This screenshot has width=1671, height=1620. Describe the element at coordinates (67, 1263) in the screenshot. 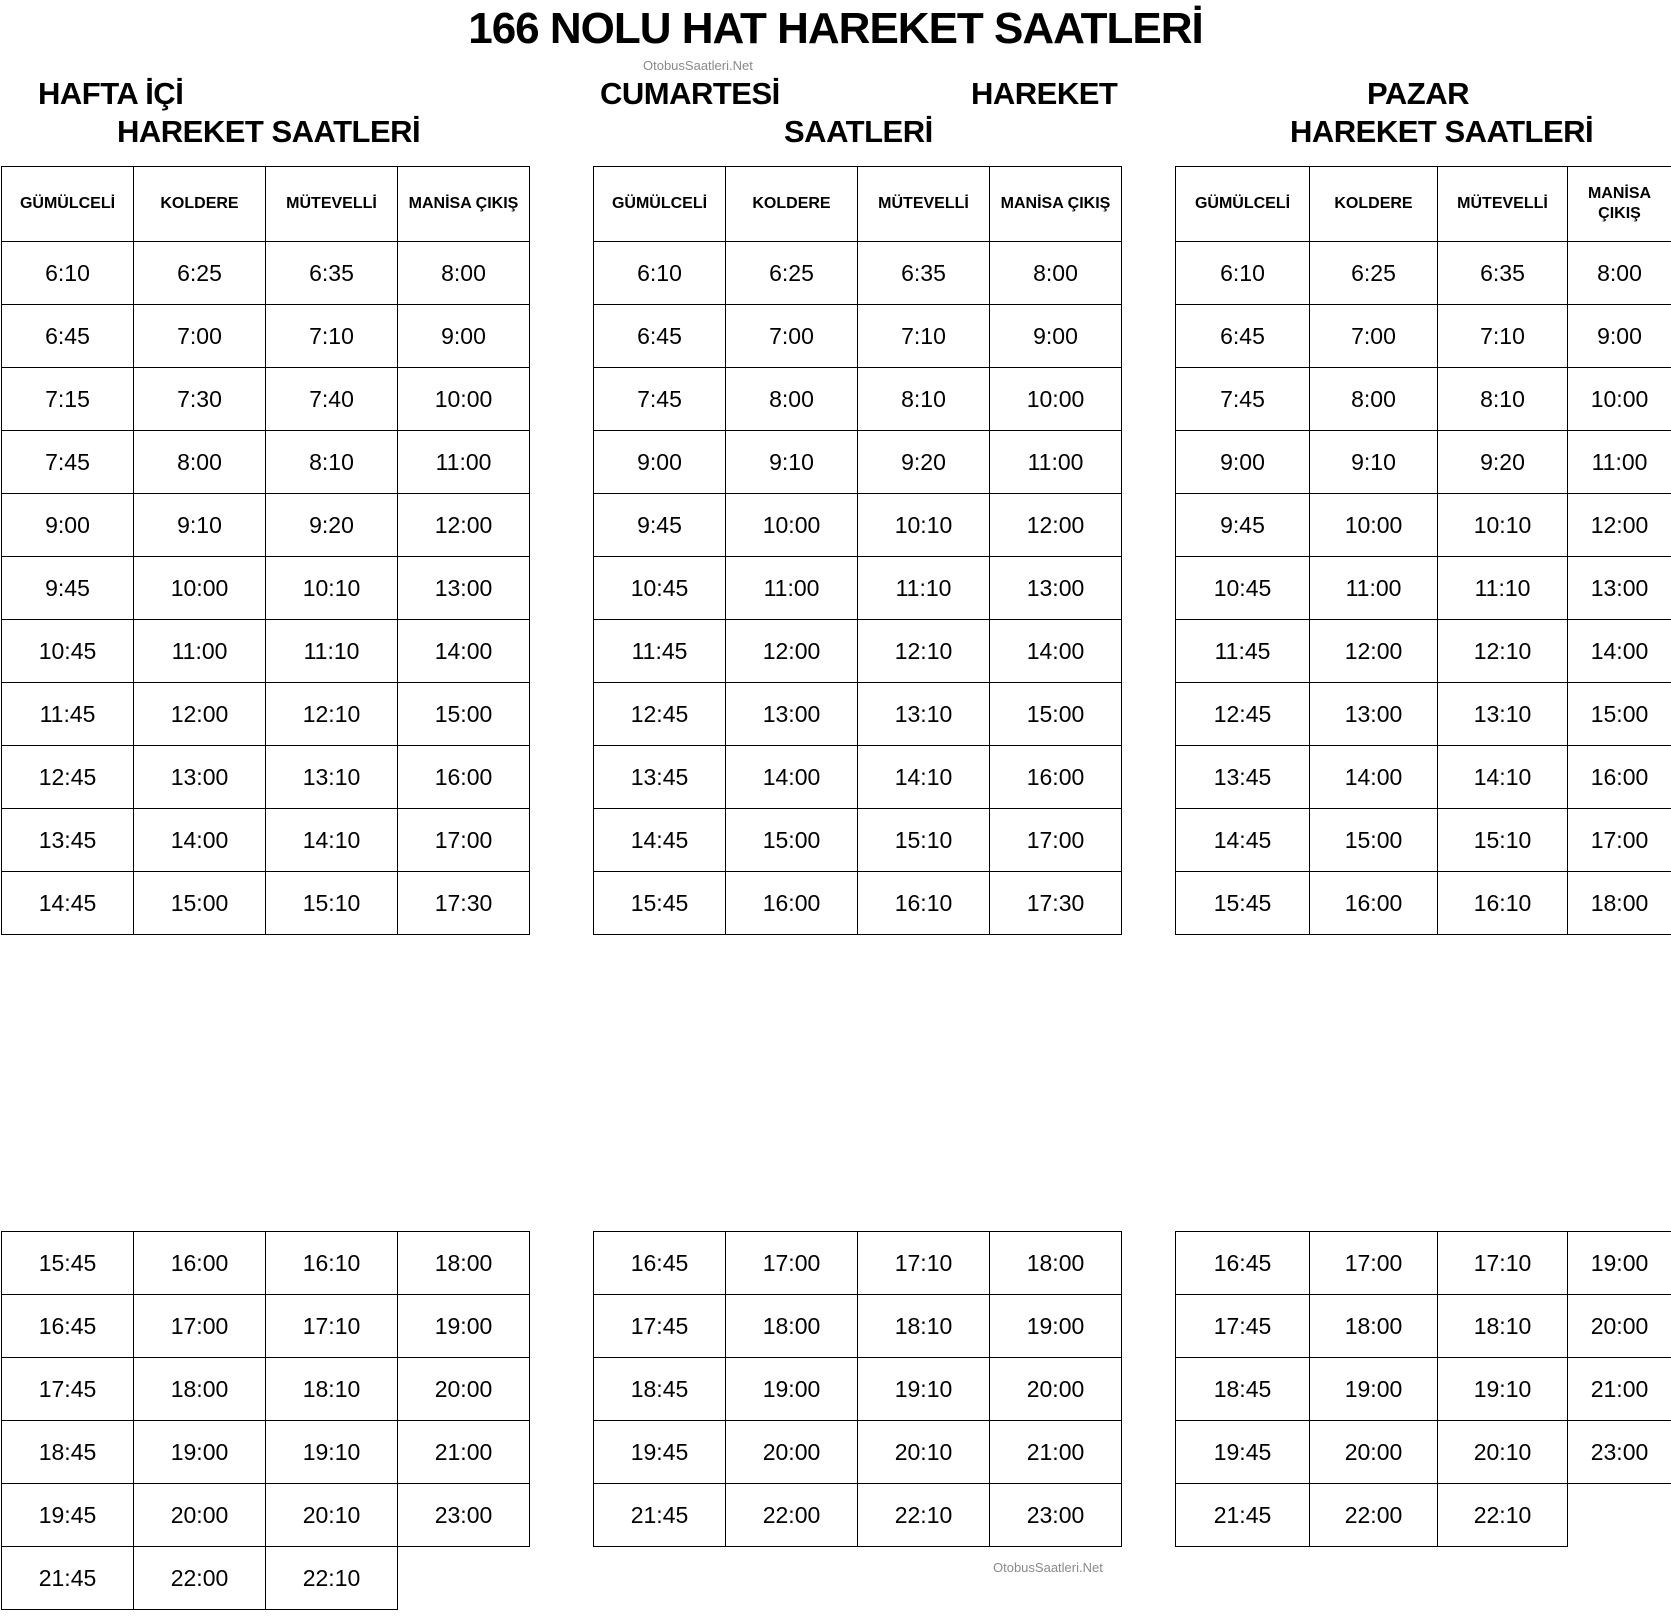

I see `time-cell: 15:45` at that location.